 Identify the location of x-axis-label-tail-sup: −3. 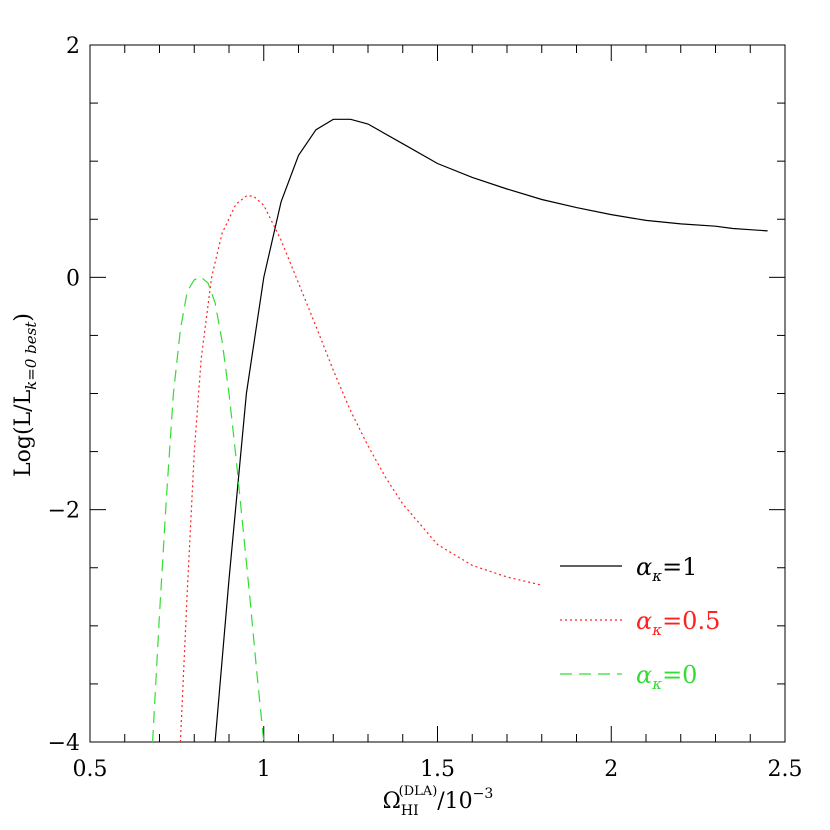
(483, 794).